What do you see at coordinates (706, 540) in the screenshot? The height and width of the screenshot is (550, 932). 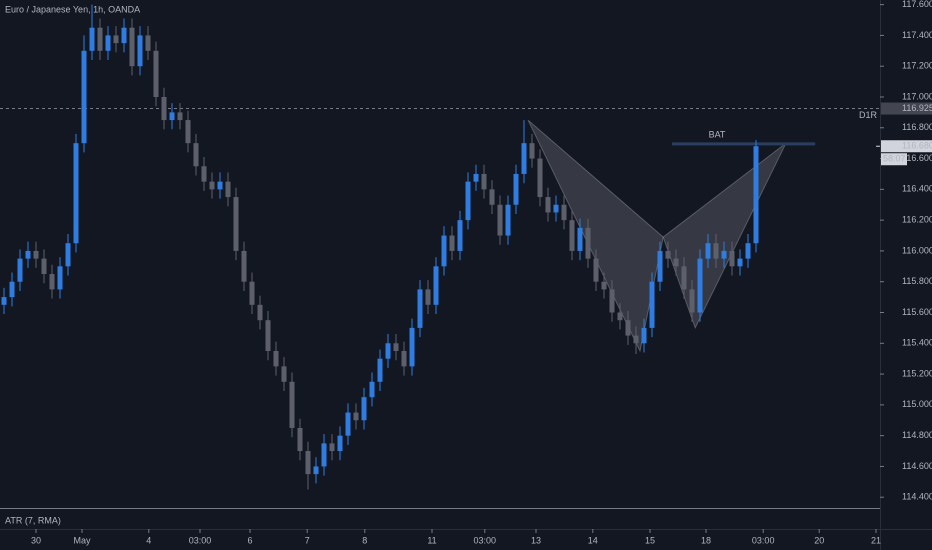 I see `x-tick-label: 18` at bounding box center [706, 540].